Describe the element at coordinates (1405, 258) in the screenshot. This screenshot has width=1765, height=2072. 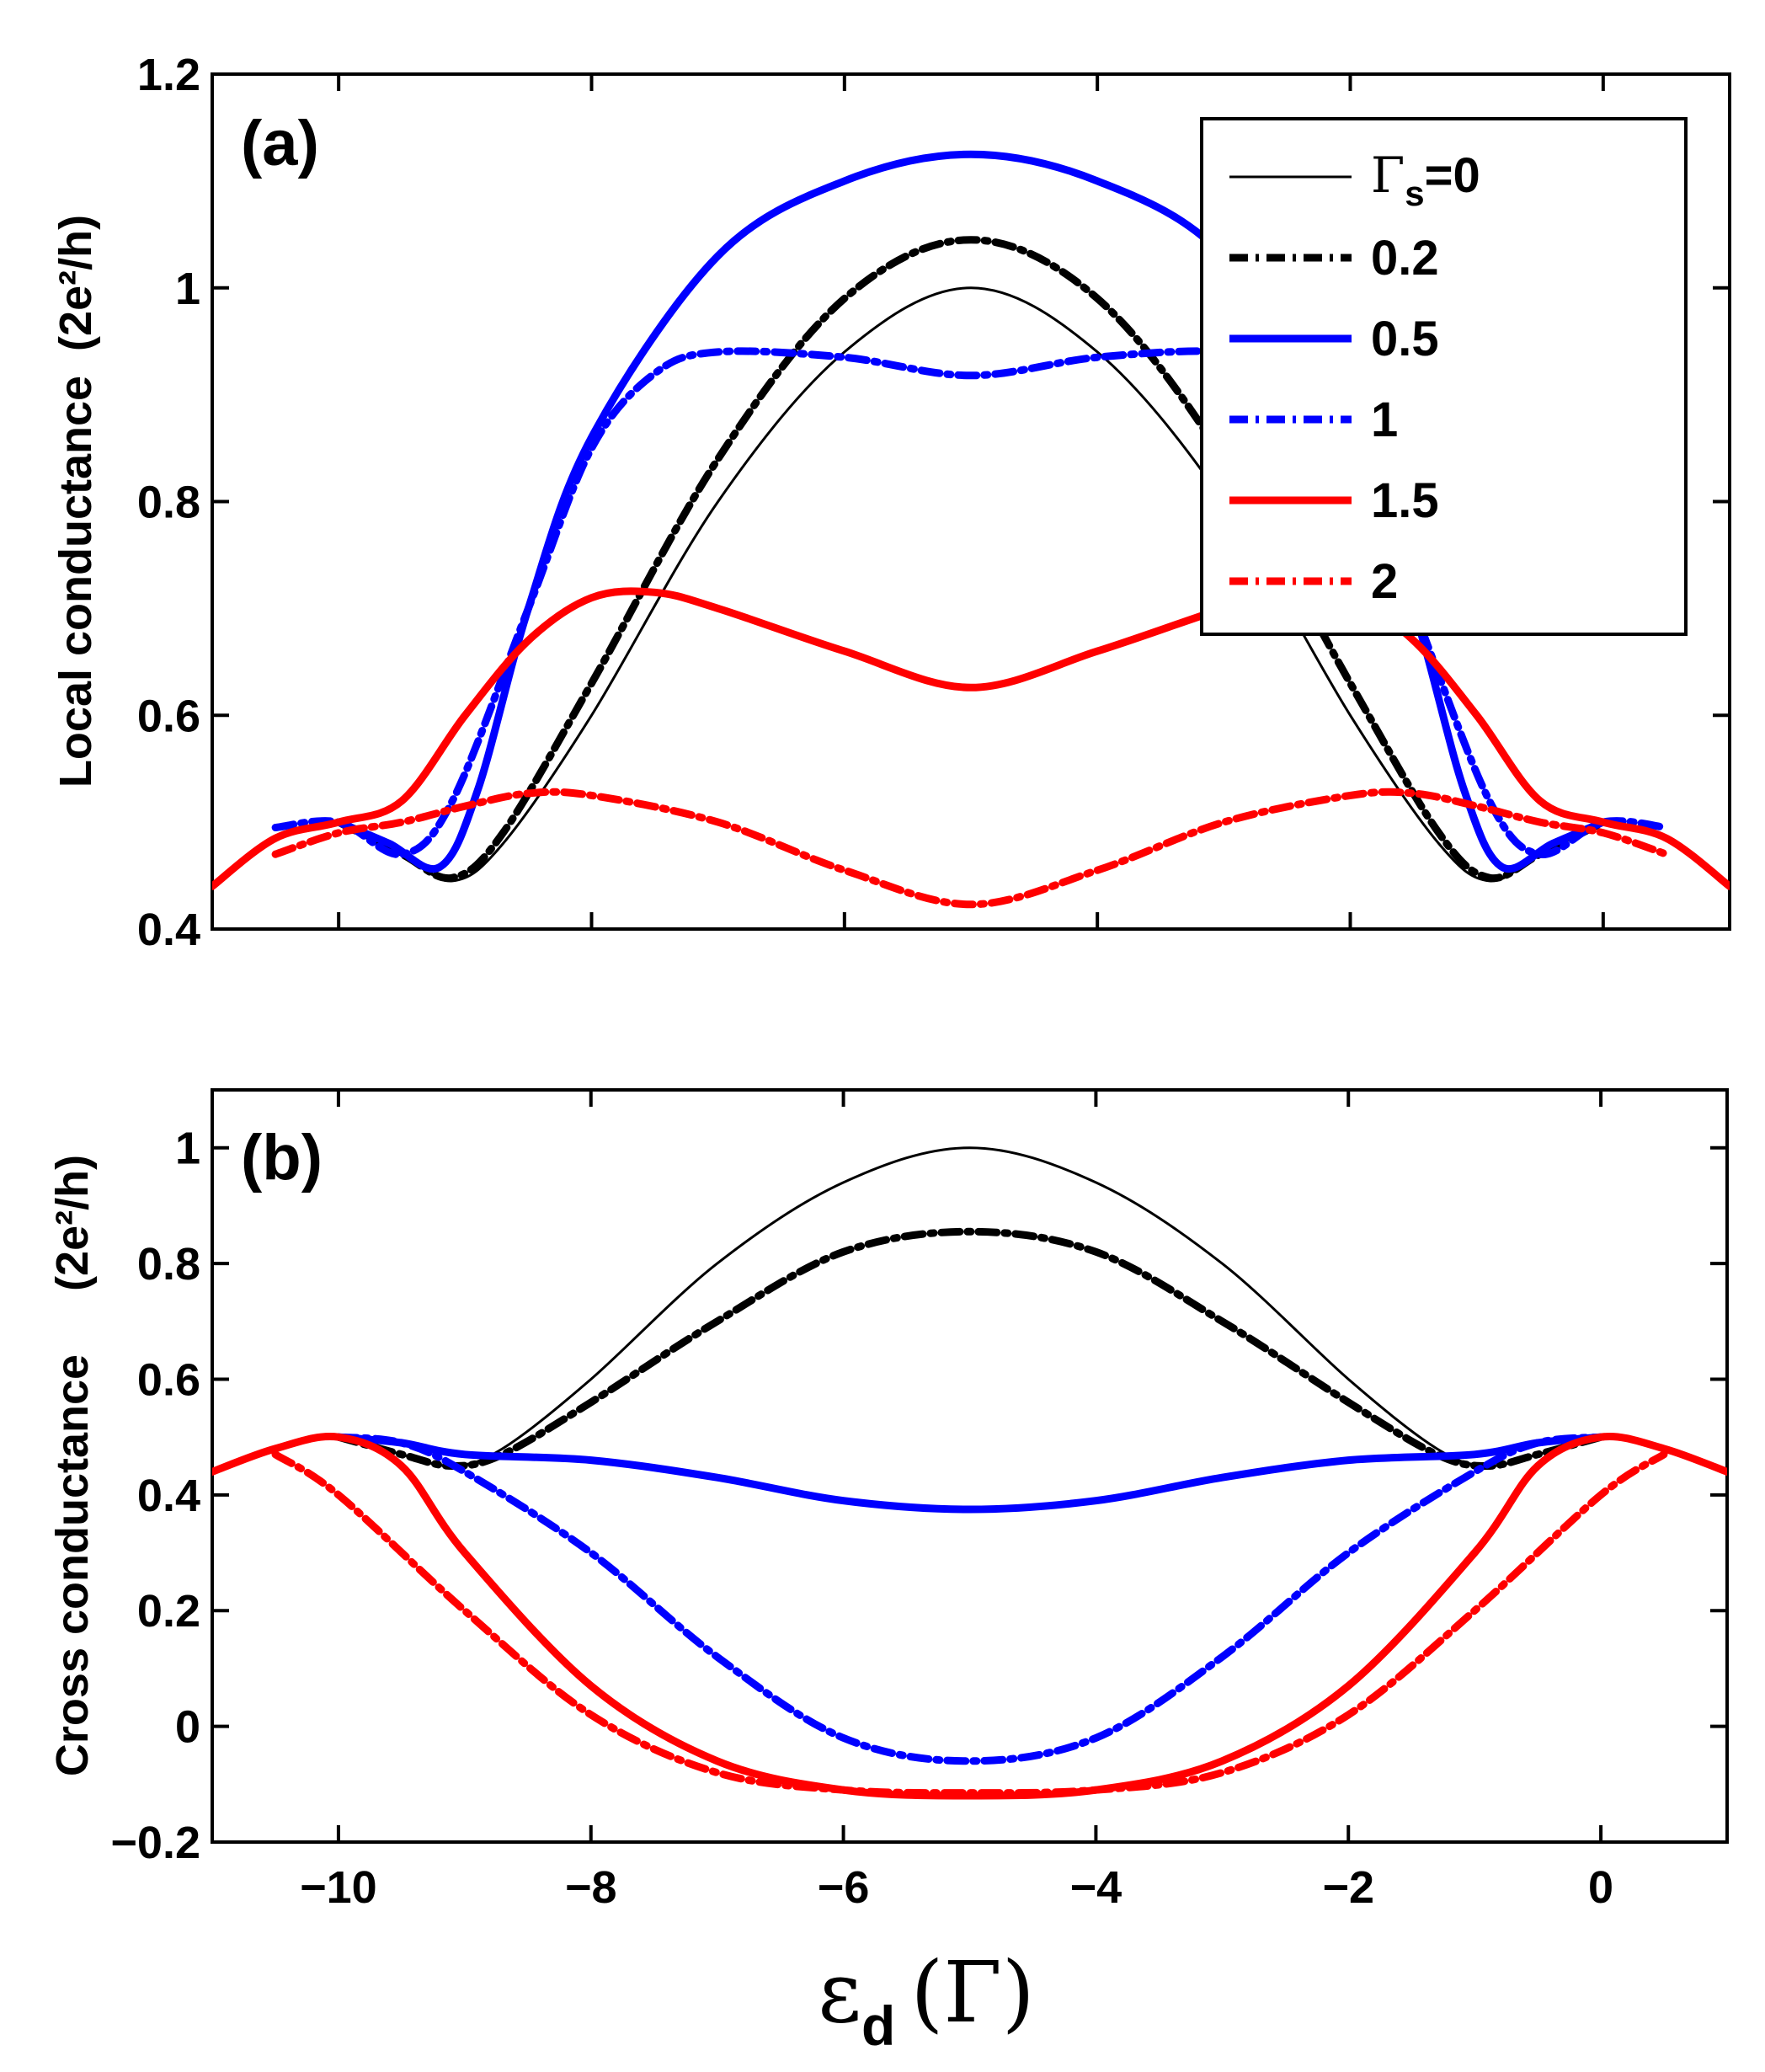
I see `legend-label-1: 0.2` at that location.